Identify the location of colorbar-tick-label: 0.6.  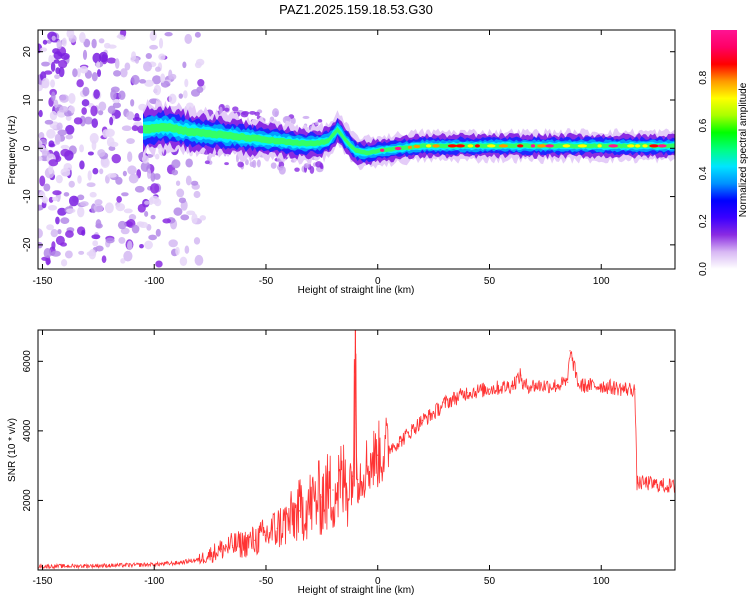
(703, 125).